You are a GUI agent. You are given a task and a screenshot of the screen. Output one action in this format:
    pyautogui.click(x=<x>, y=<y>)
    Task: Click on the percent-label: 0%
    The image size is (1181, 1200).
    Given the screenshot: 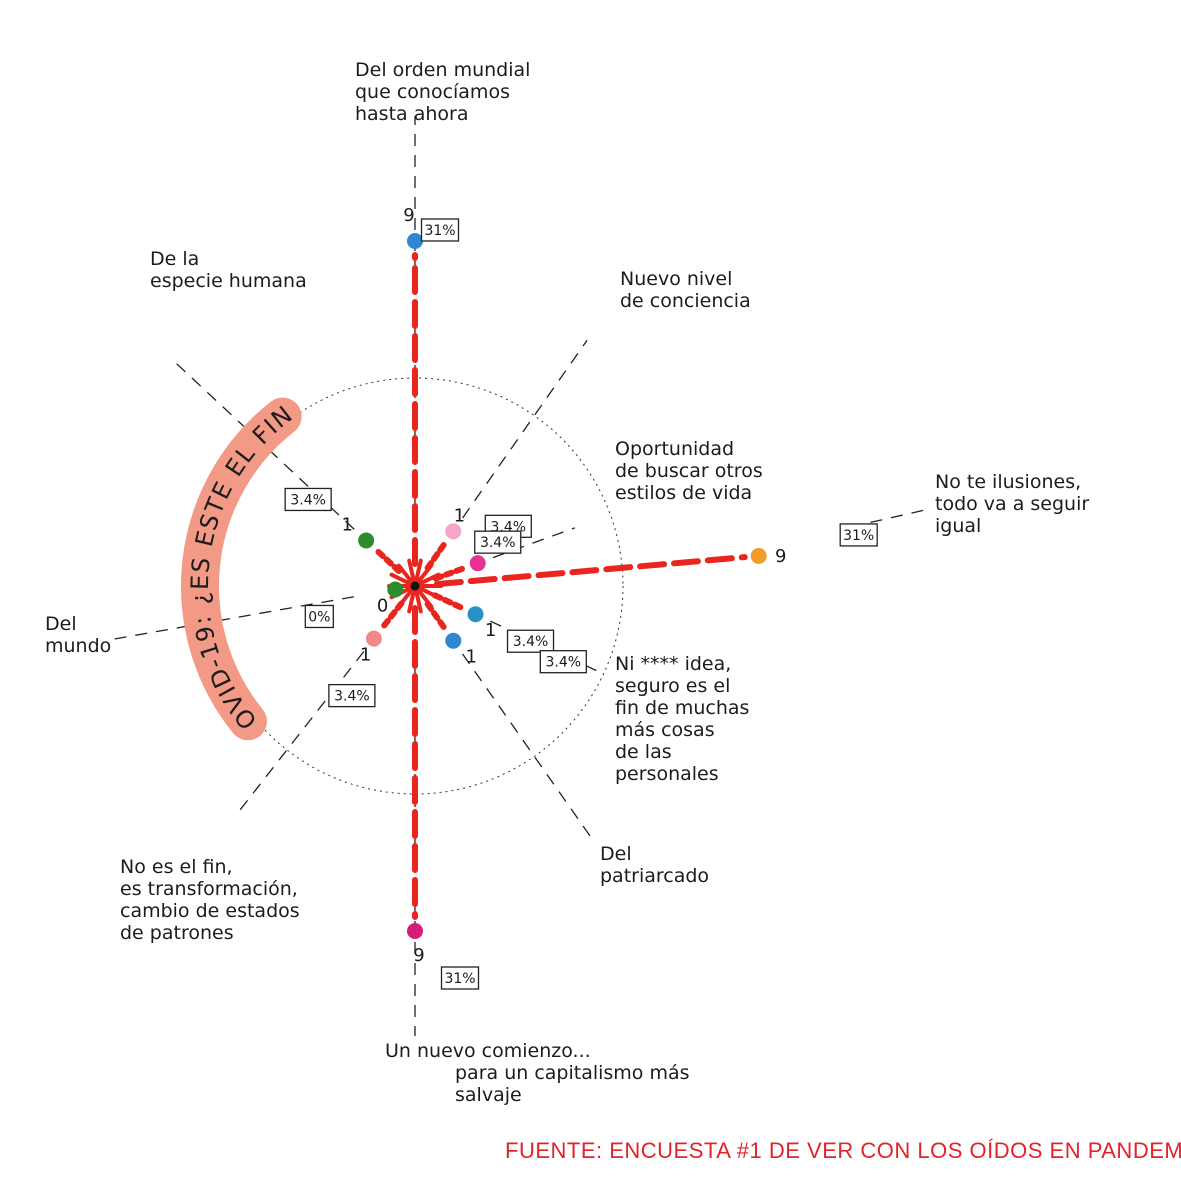 What is the action you would take?
    pyautogui.click(x=319, y=617)
    